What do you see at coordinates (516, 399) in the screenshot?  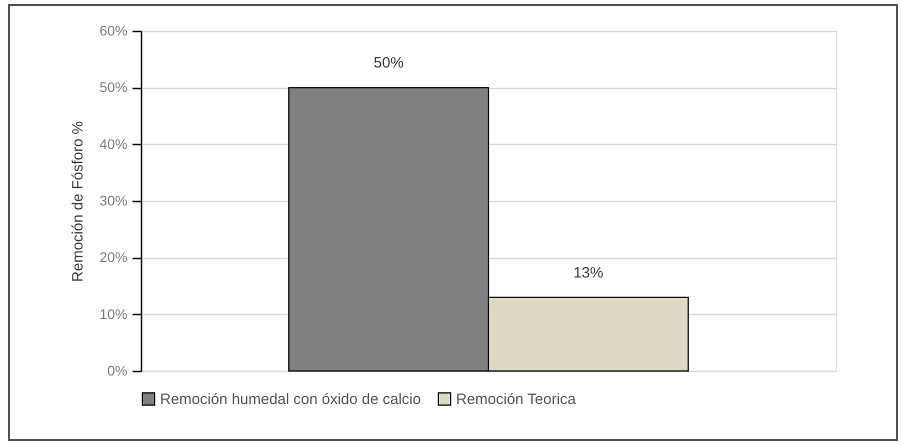 I see `legend-label: Remoción Teorica` at bounding box center [516, 399].